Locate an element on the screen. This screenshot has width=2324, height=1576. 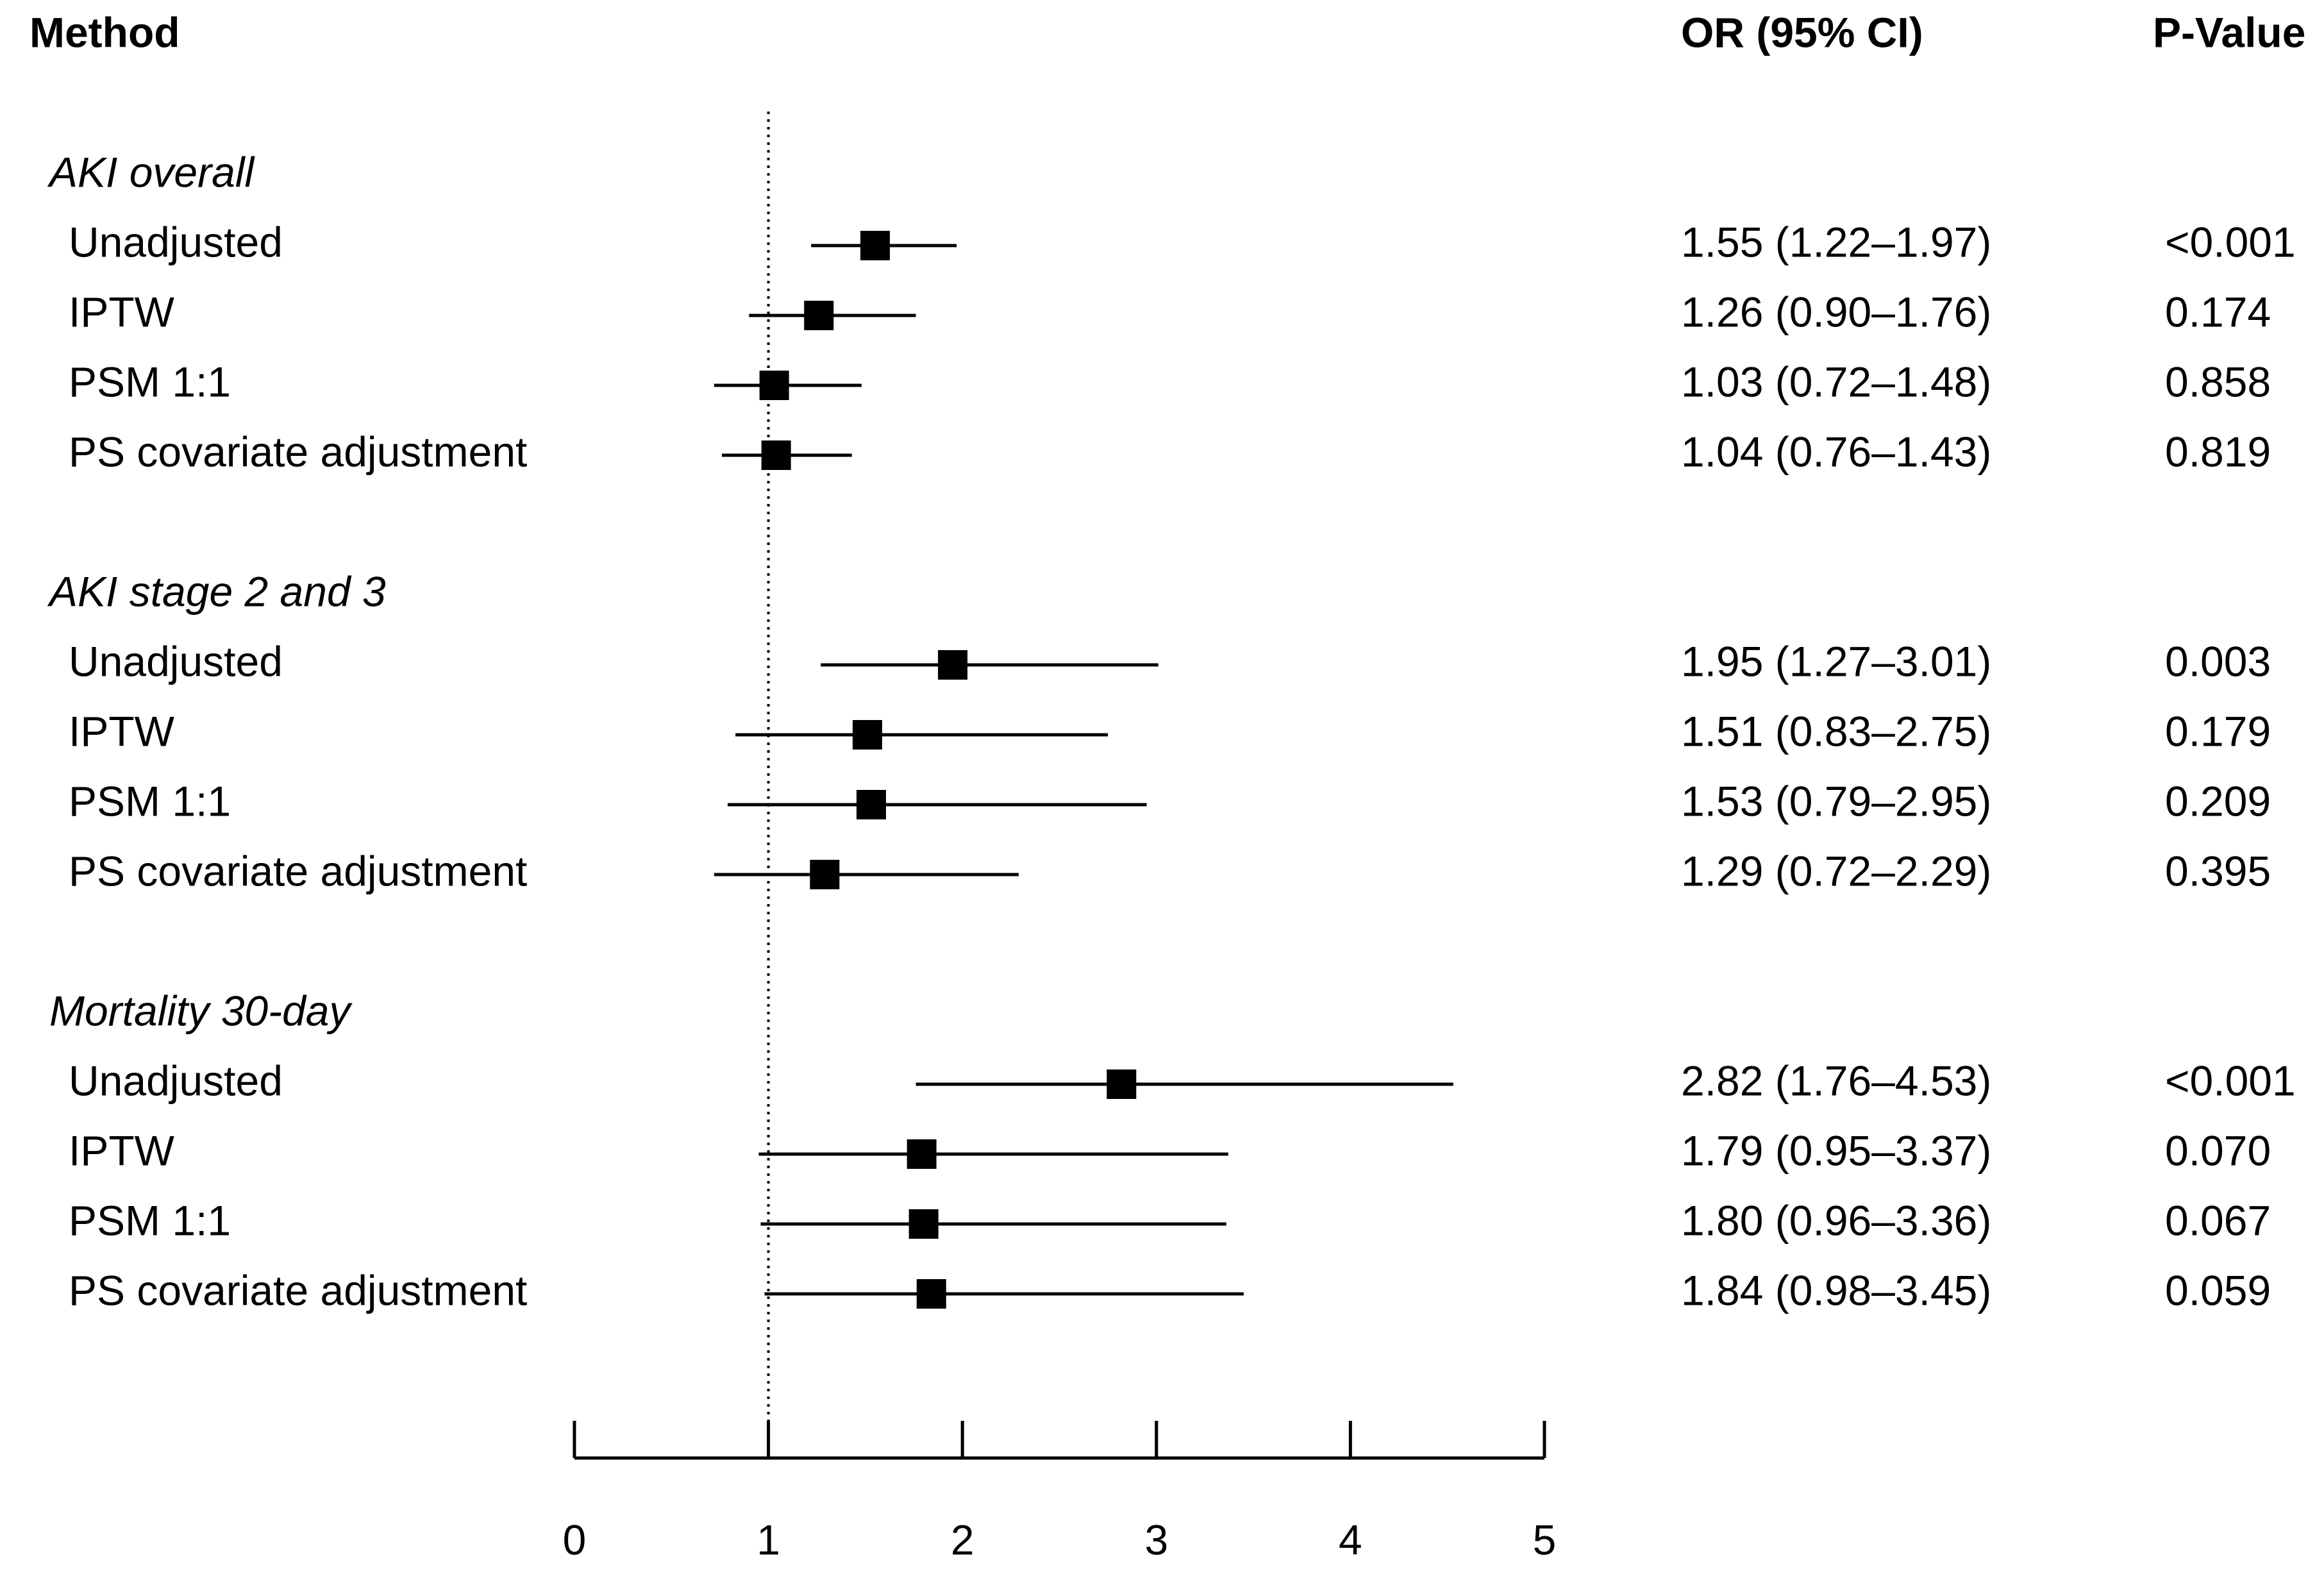
p-value: 0.003 is located at coordinates (2218, 661).